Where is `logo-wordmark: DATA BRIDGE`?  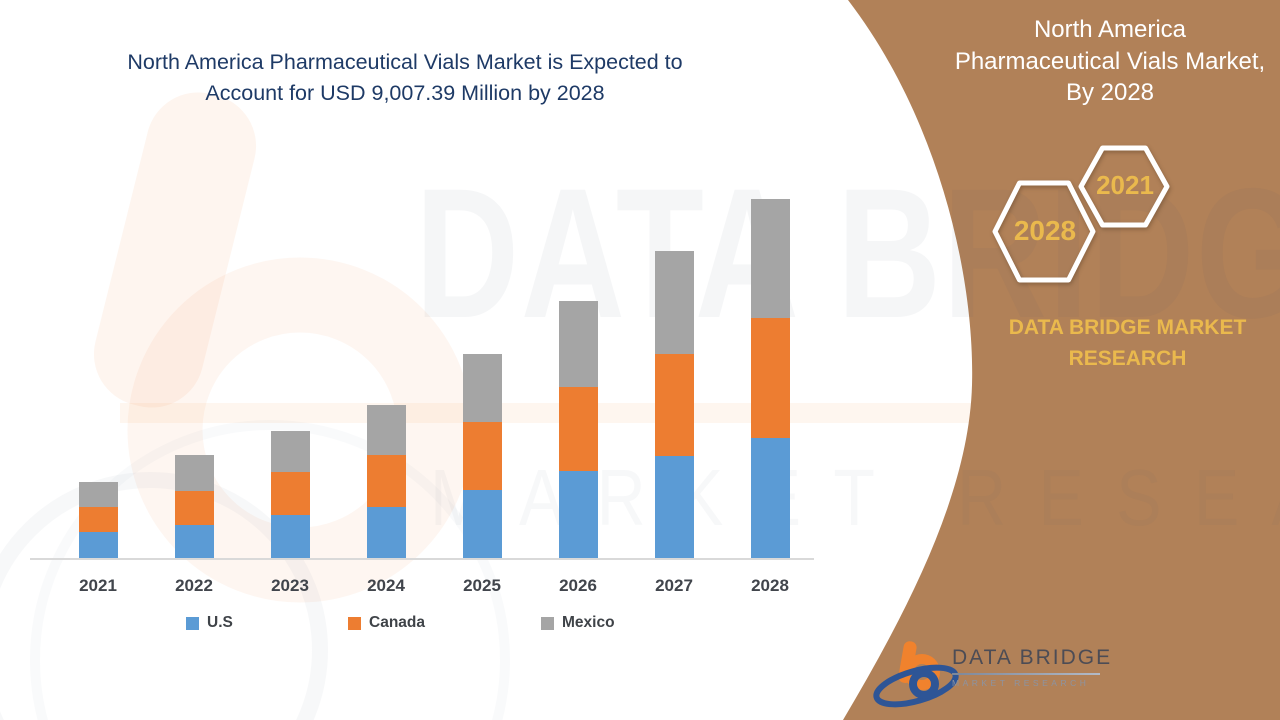
logo-wordmark: DATA BRIDGE is located at coordinates (1032, 657).